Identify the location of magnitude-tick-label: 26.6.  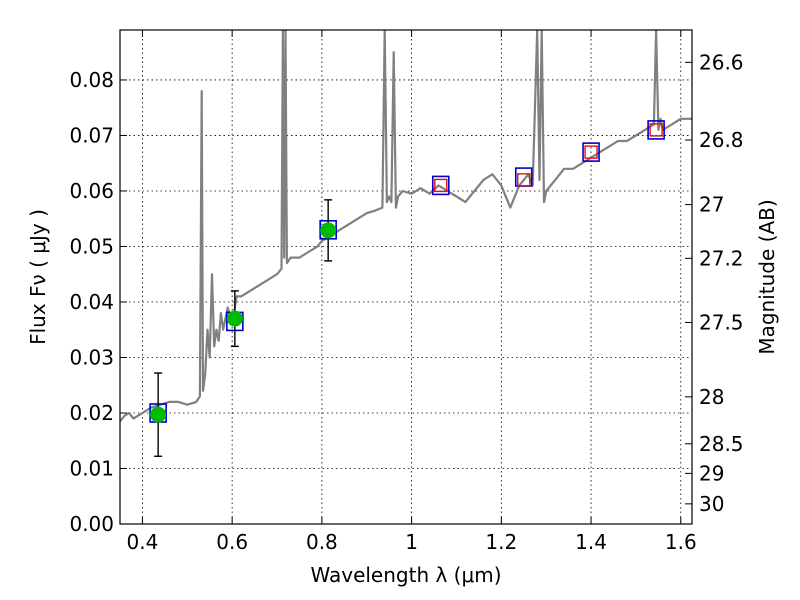
(721, 62).